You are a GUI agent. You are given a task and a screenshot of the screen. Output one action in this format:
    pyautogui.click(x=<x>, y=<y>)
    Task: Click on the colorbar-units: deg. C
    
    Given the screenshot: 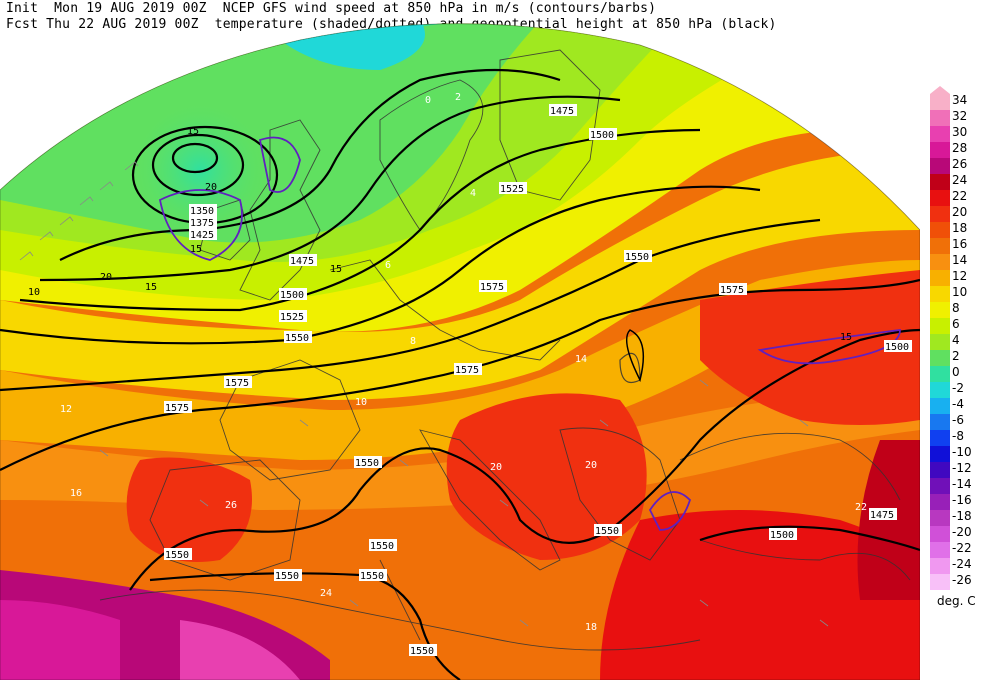 What is the action you would take?
    pyautogui.click(x=956, y=601)
    